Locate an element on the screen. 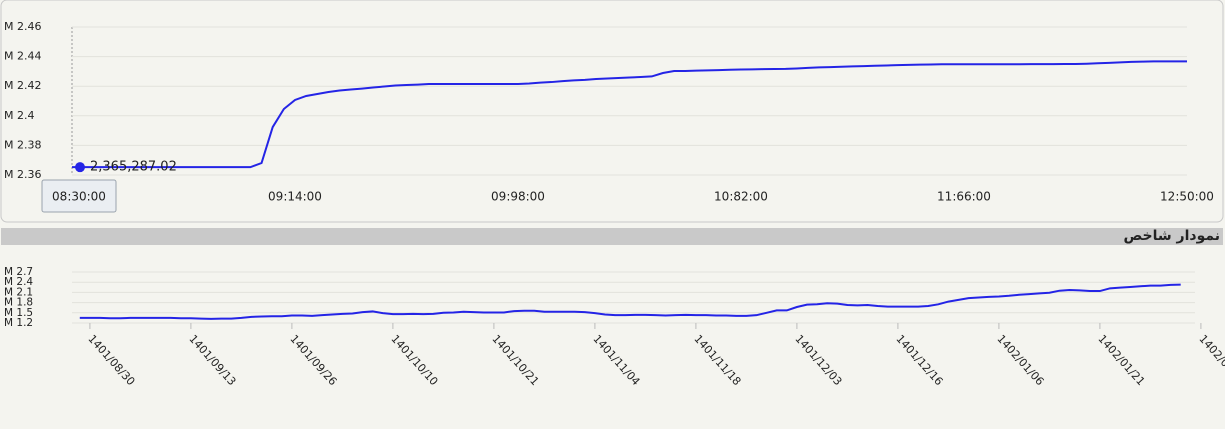 Image resolution: width=1225 pixels, height=429 pixels. line is located at coordinates (630, 301).